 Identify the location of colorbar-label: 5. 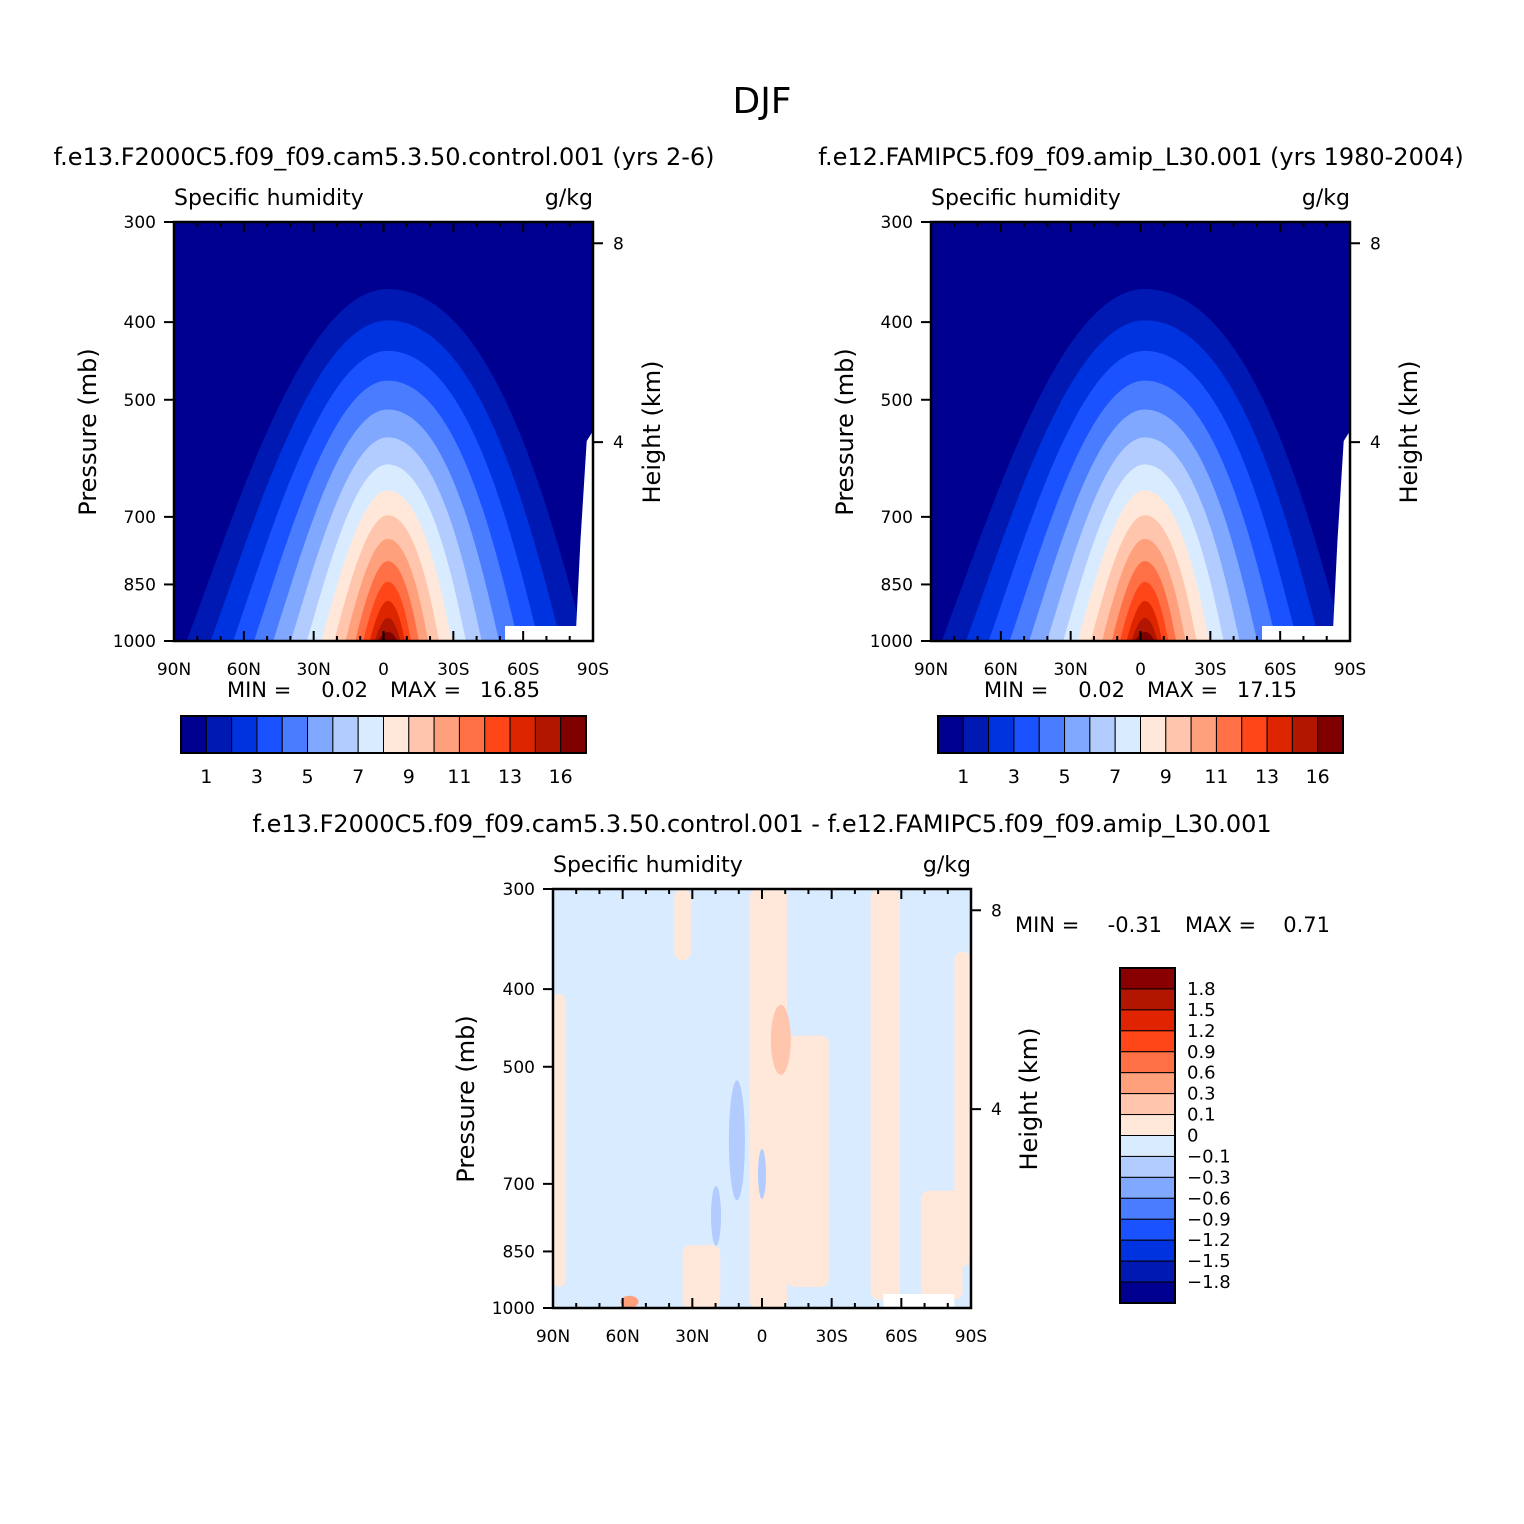
(1065, 777).